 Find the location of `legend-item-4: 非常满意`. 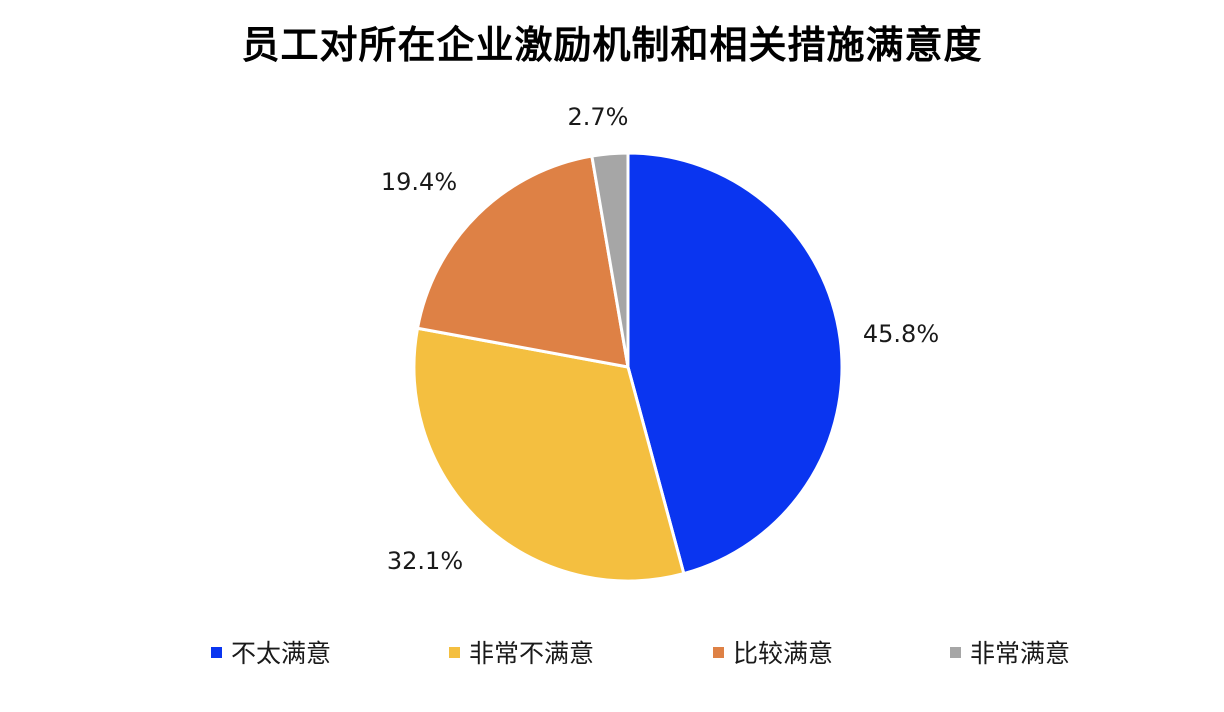

legend-item-4: 非常满意 is located at coordinates (1010, 652).